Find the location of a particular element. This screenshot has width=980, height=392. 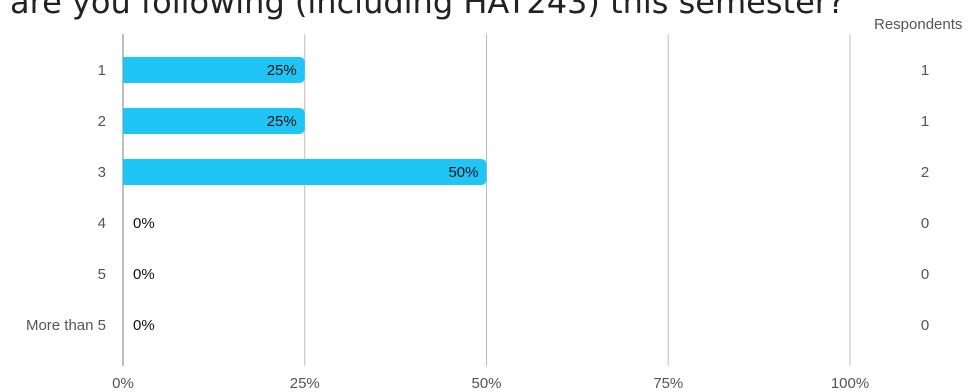

category-label: More than 5 is located at coordinates (66, 325).